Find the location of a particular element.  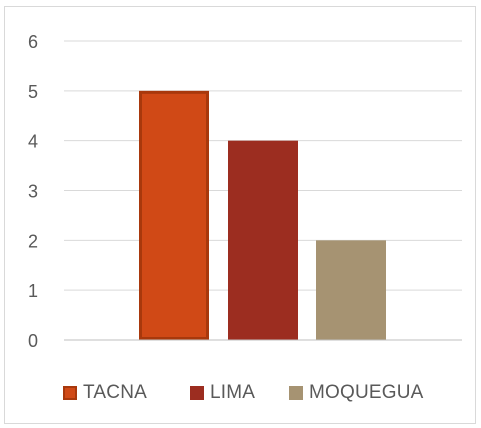

legend-label-tacna: TACNA is located at coordinates (115, 392).